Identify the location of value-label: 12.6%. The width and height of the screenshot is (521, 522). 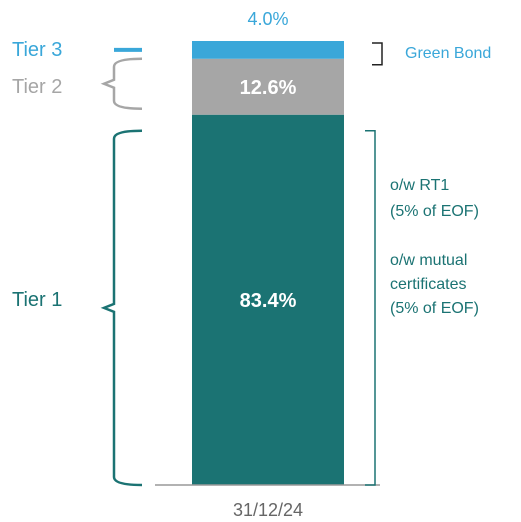
(268, 88).